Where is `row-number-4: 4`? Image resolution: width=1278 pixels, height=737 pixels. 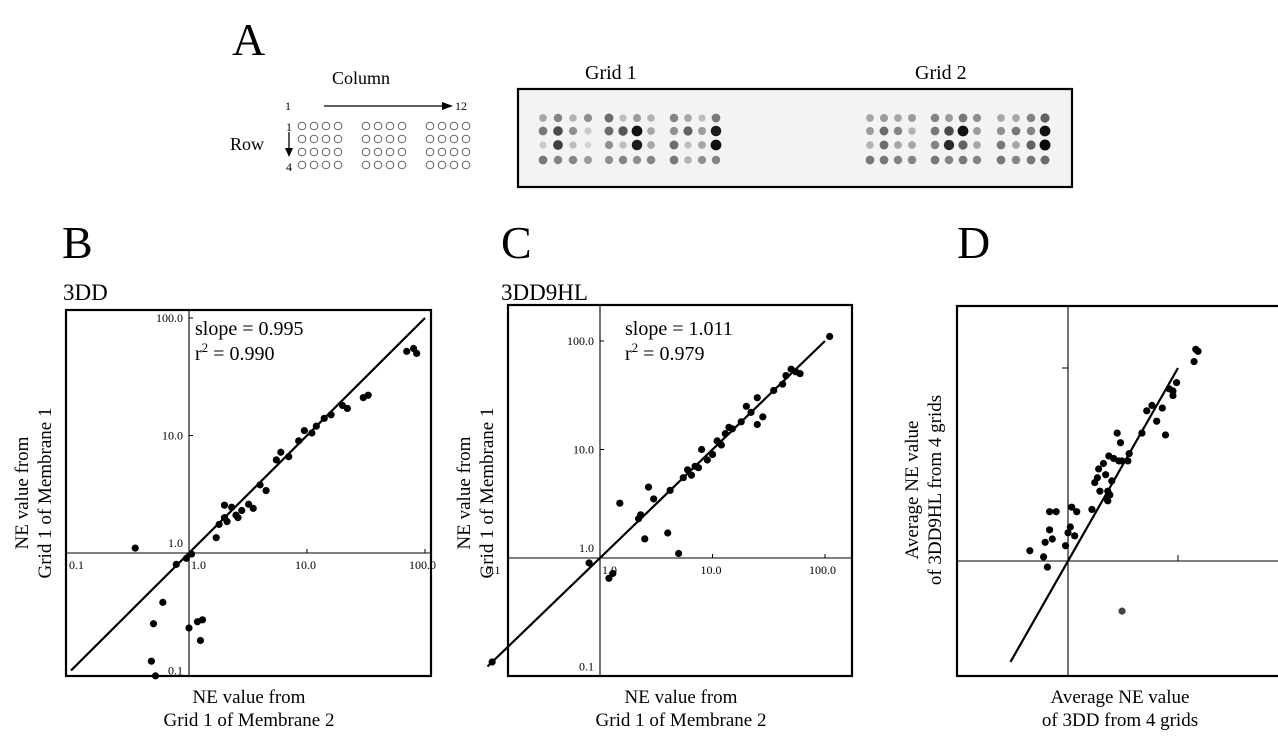
row-number-4: 4 is located at coordinates (289, 167).